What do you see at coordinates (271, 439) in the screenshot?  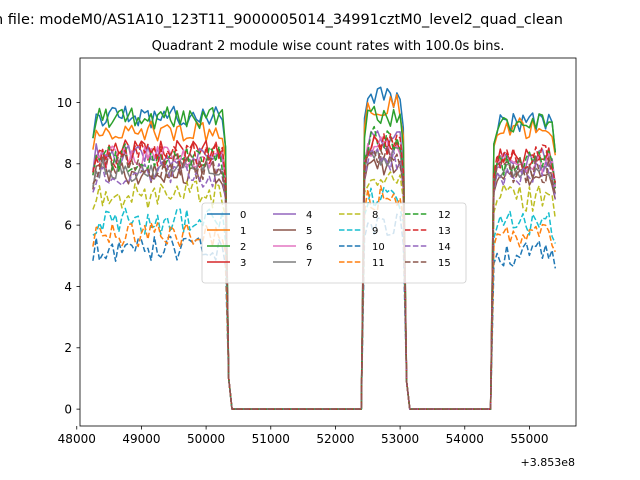 I see `x-tick-label: 51000` at bounding box center [271, 439].